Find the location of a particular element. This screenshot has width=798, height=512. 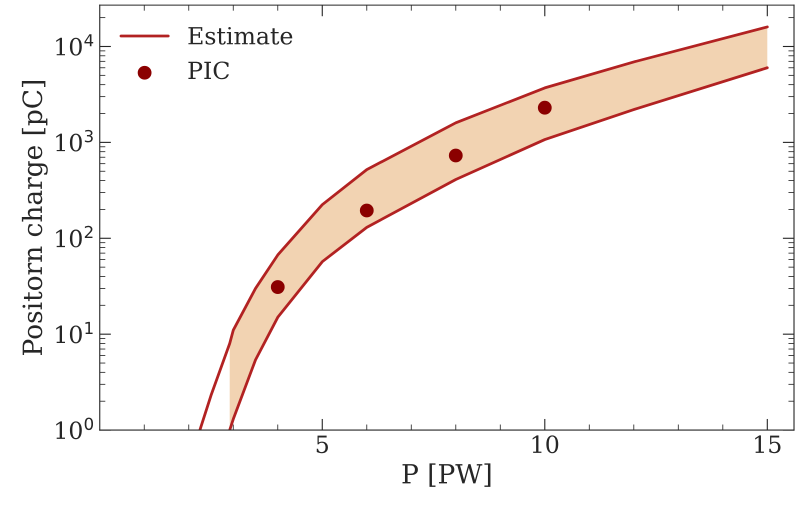

y-tick-label: 10$^{4}$ is located at coordinates (75, 45).